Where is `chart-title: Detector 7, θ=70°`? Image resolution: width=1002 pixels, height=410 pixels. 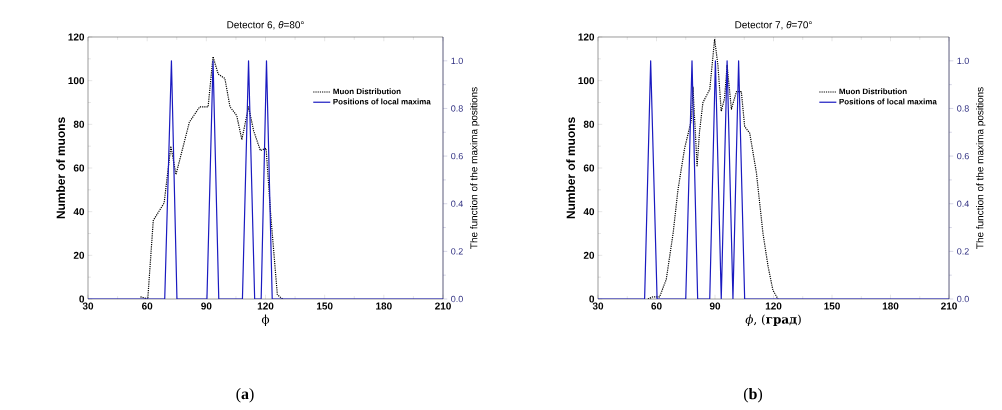 chart-title: Detector 7, θ=70° is located at coordinates (773, 25).